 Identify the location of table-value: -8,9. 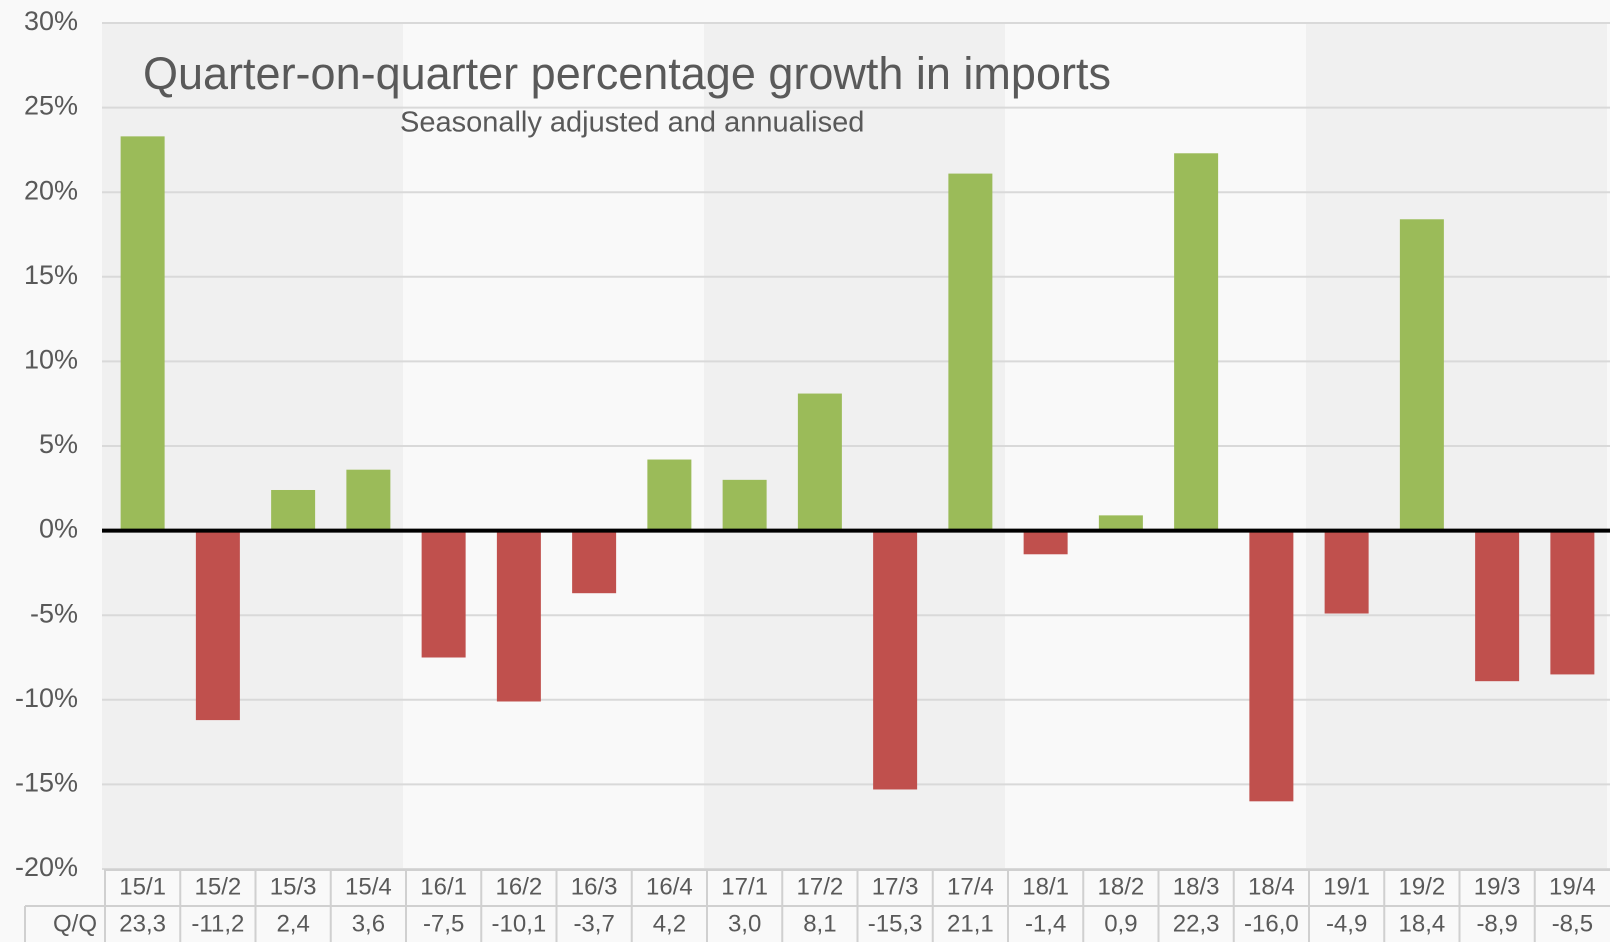
(1496, 923).